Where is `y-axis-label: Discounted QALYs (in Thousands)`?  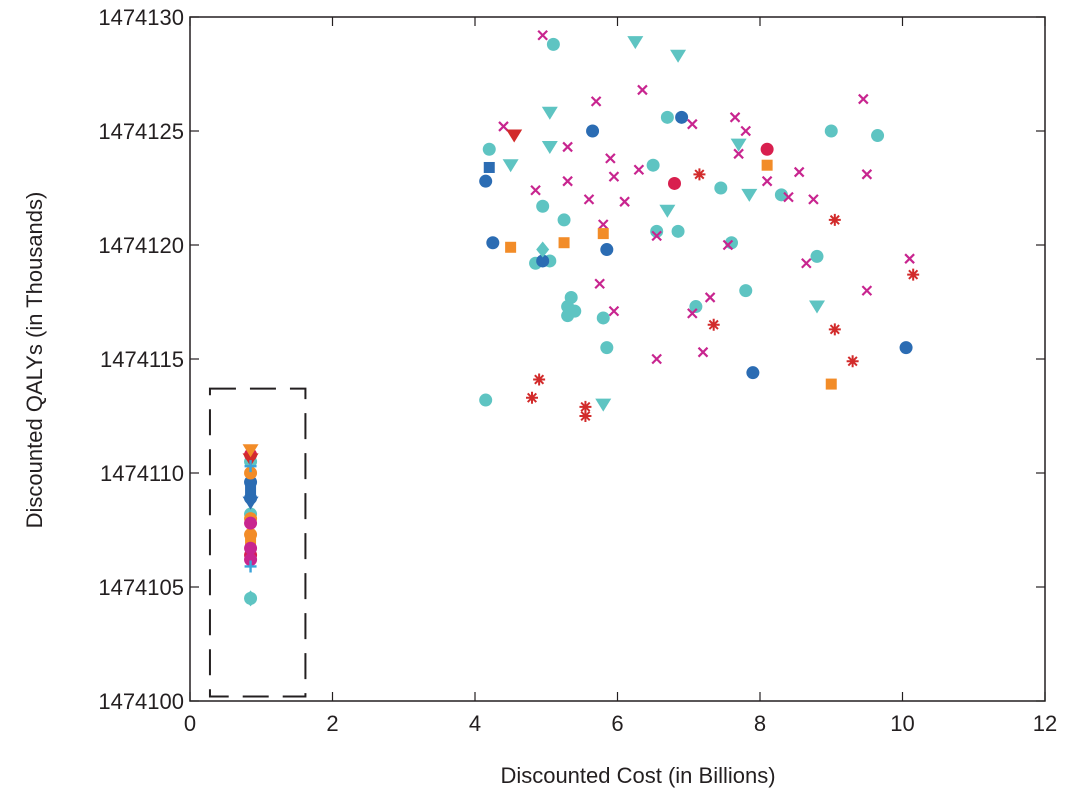 y-axis-label: Discounted QALYs (in Thousands) is located at coordinates (34, 360).